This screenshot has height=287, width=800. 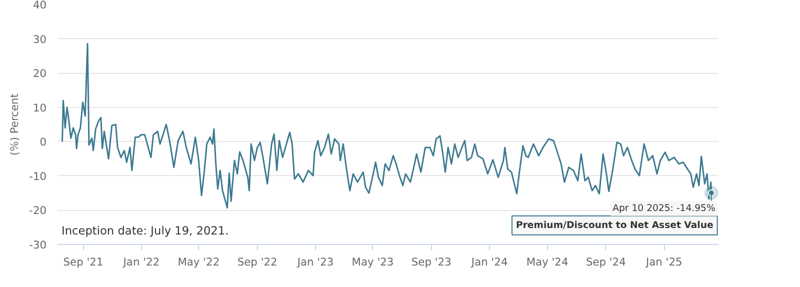 I want to click on x-tick-label: May '24, so click(x=547, y=262).